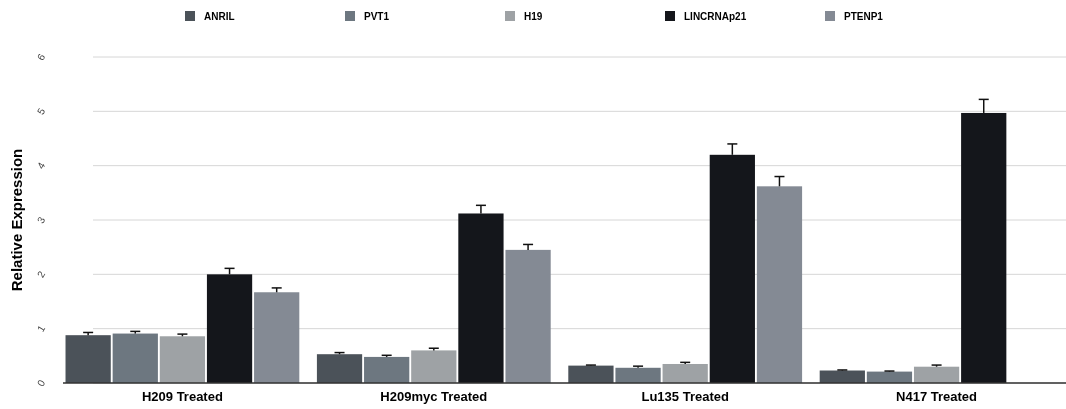 This screenshot has width=1066, height=409. What do you see at coordinates (16, 220) in the screenshot?
I see `y-axis-title: Relative Expression` at bounding box center [16, 220].